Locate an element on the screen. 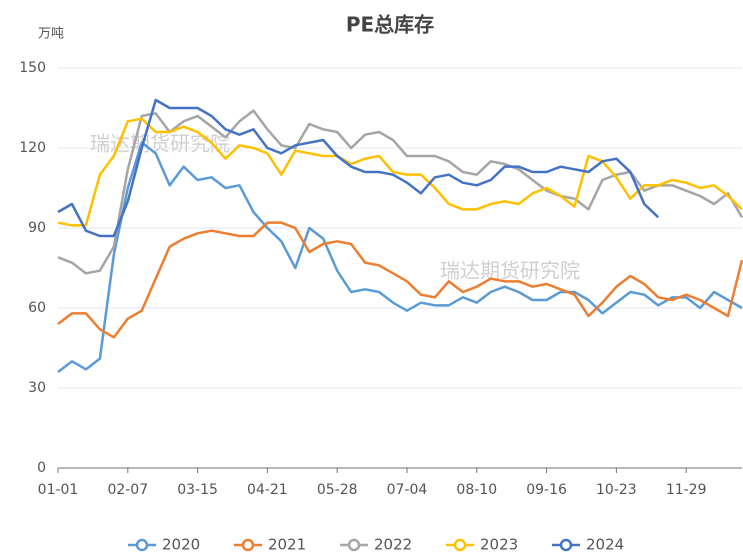 The height and width of the screenshot is (558, 743). x-tick-label: 05-28 is located at coordinates (337, 490).